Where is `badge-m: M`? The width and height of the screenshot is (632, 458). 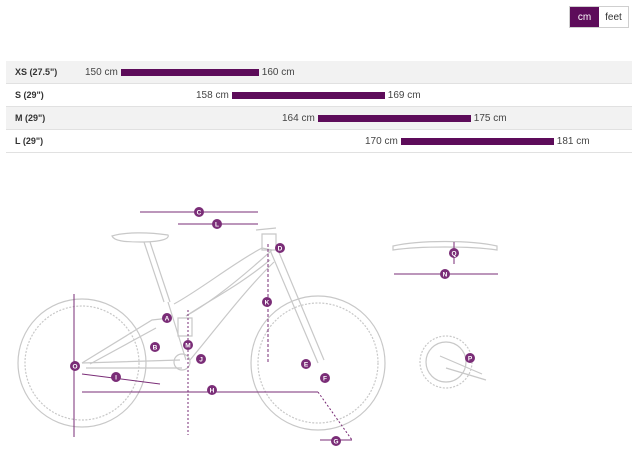
badge-m: M is located at coordinates (188, 345).